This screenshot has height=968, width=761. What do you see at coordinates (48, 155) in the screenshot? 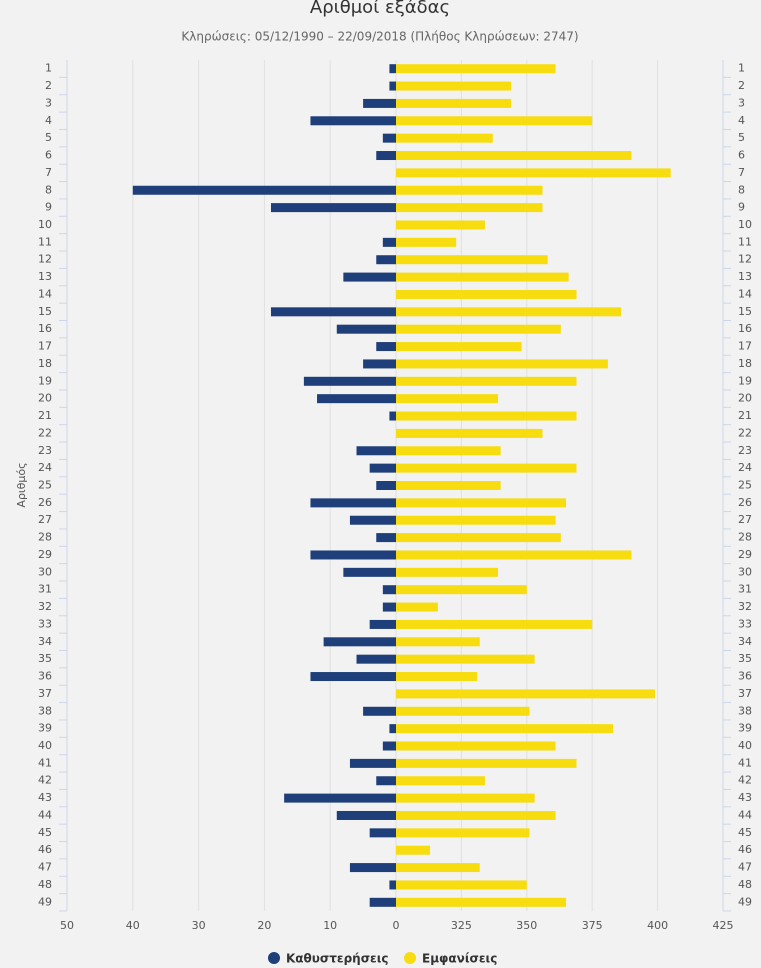
I see `y-tick-label: 6` at bounding box center [48, 155].